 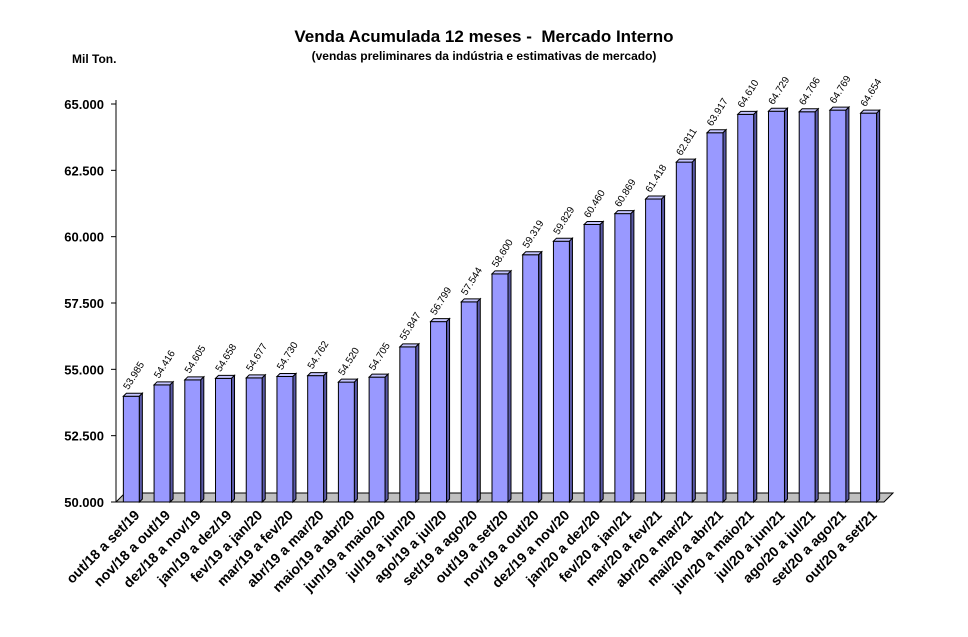 What do you see at coordinates (503, 253) in the screenshot?
I see `data-label: 58.600` at bounding box center [503, 253].